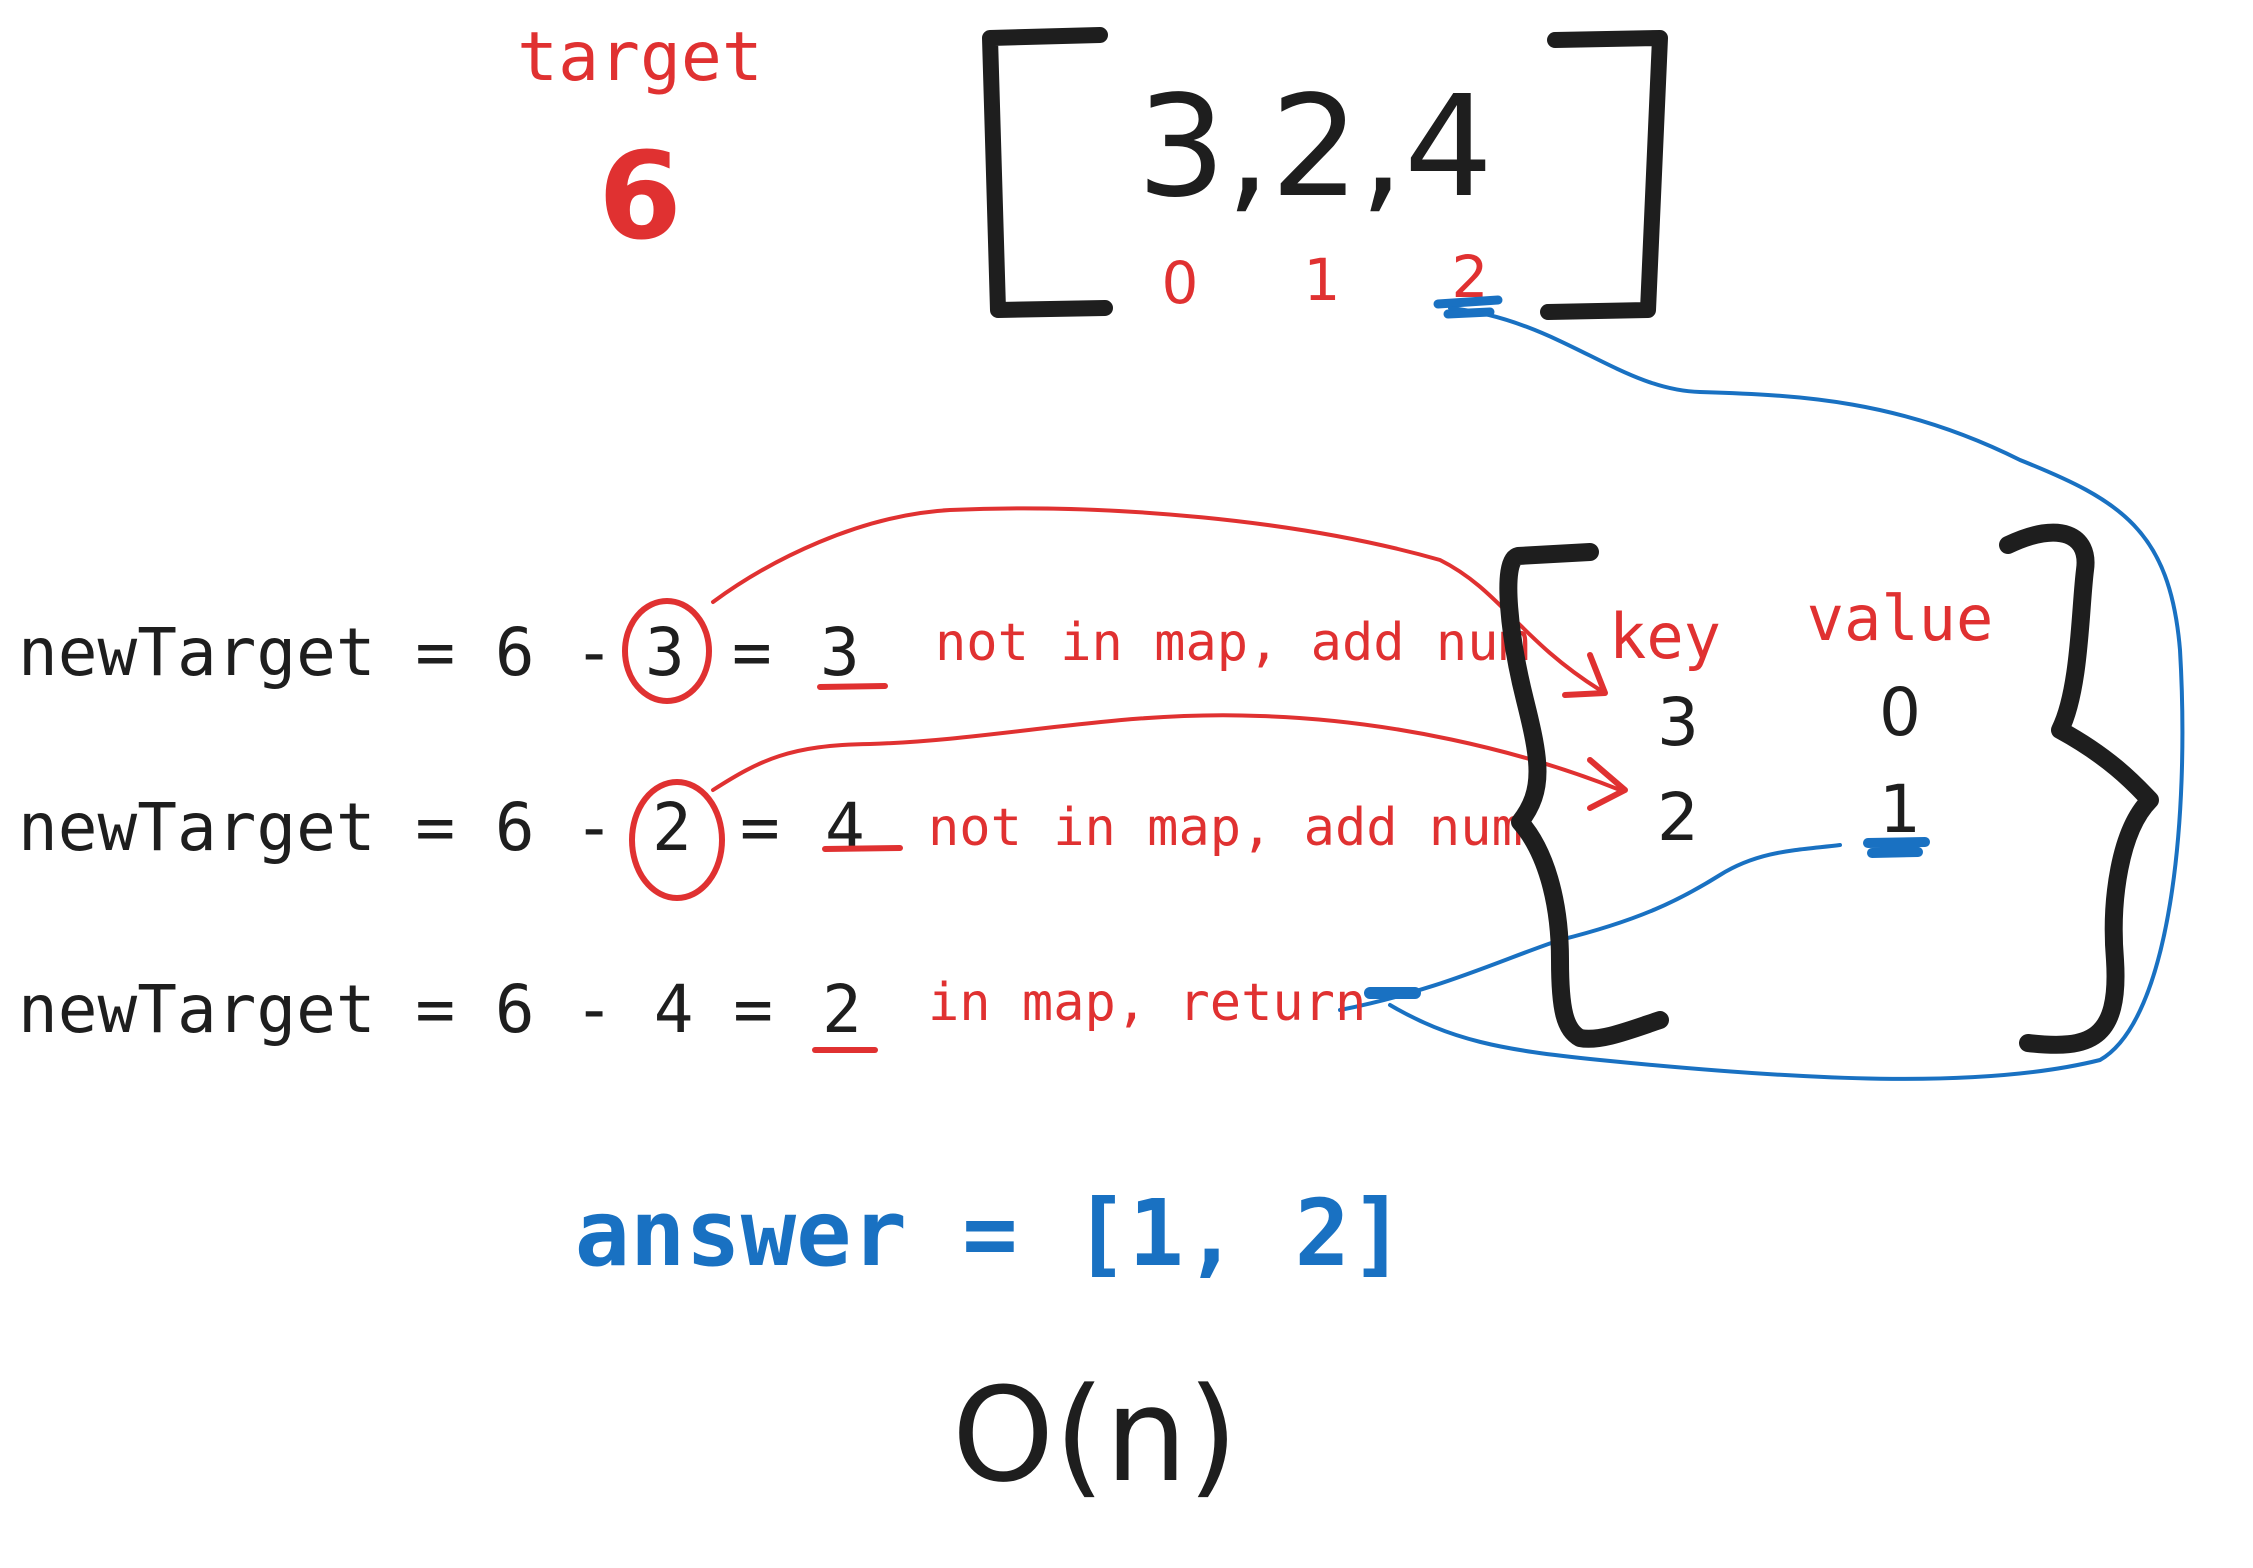 The width and height of the screenshot is (2253, 1568). I want to click on map-value-header: value, so click(1900, 618).